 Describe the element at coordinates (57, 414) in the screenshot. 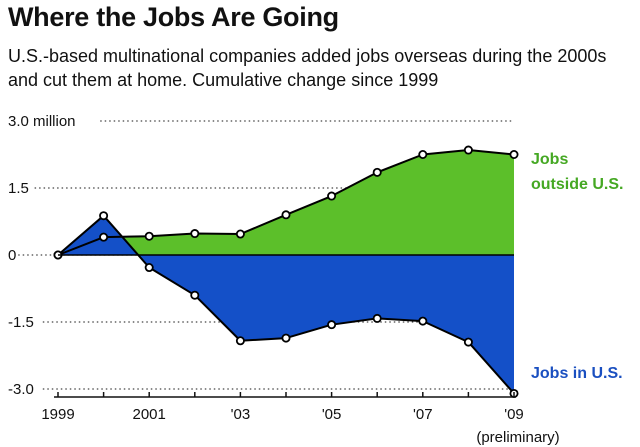

I see `x-tick-label: 1999` at that location.